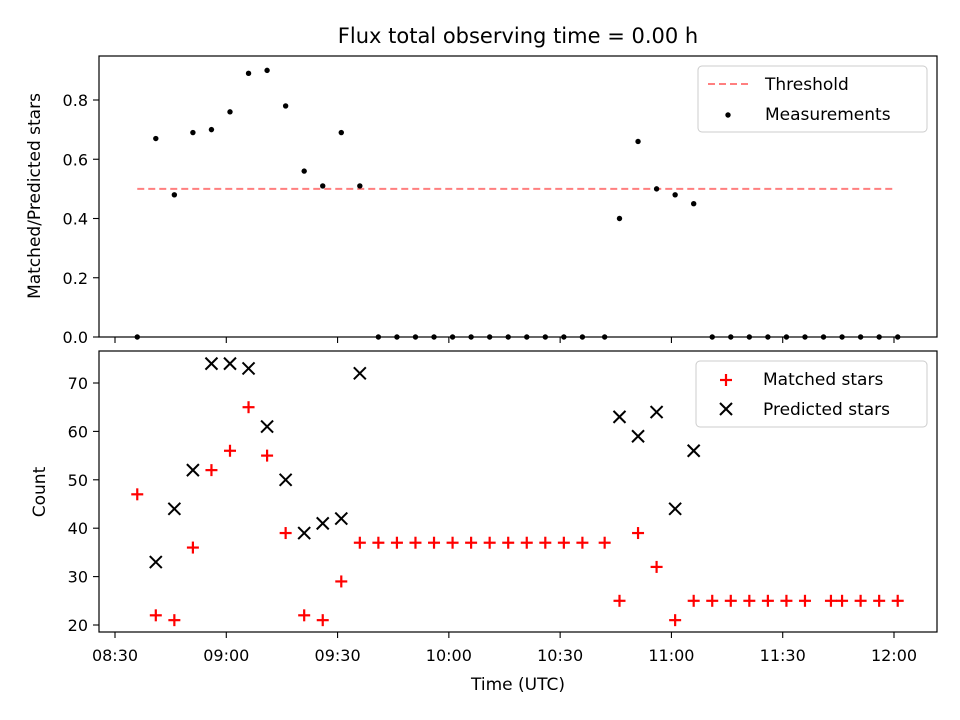 The height and width of the screenshot is (720, 960). Describe the element at coordinates (671, 655) in the screenshot. I see `bottom-xtick-label: 11:00` at that location.